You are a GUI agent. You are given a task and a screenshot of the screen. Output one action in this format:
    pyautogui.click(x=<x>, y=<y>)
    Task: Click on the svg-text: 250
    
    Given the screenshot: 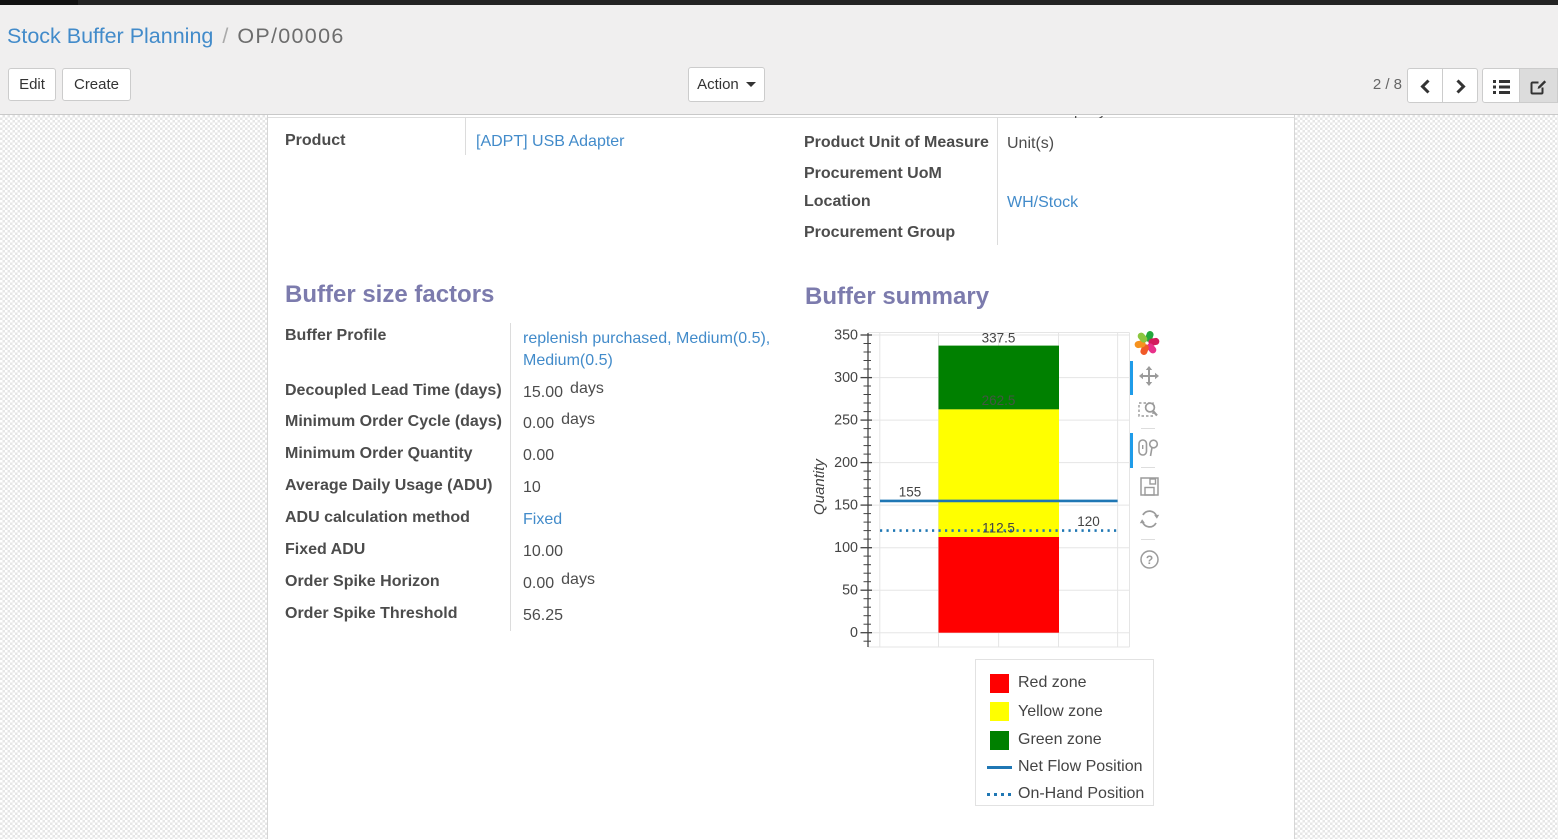 What is the action you would take?
    pyautogui.click(x=846, y=421)
    